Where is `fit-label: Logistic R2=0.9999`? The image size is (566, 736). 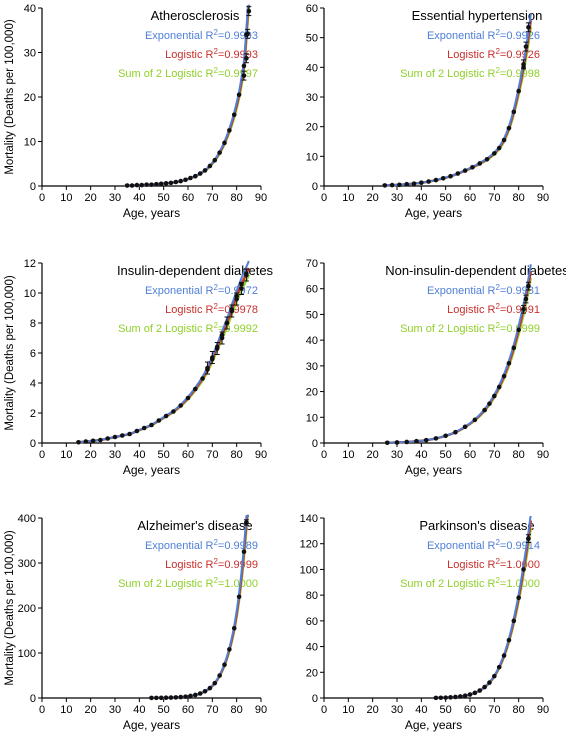
fit-label: Logistic R2=0.9999 is located at coordinates (211, 564).